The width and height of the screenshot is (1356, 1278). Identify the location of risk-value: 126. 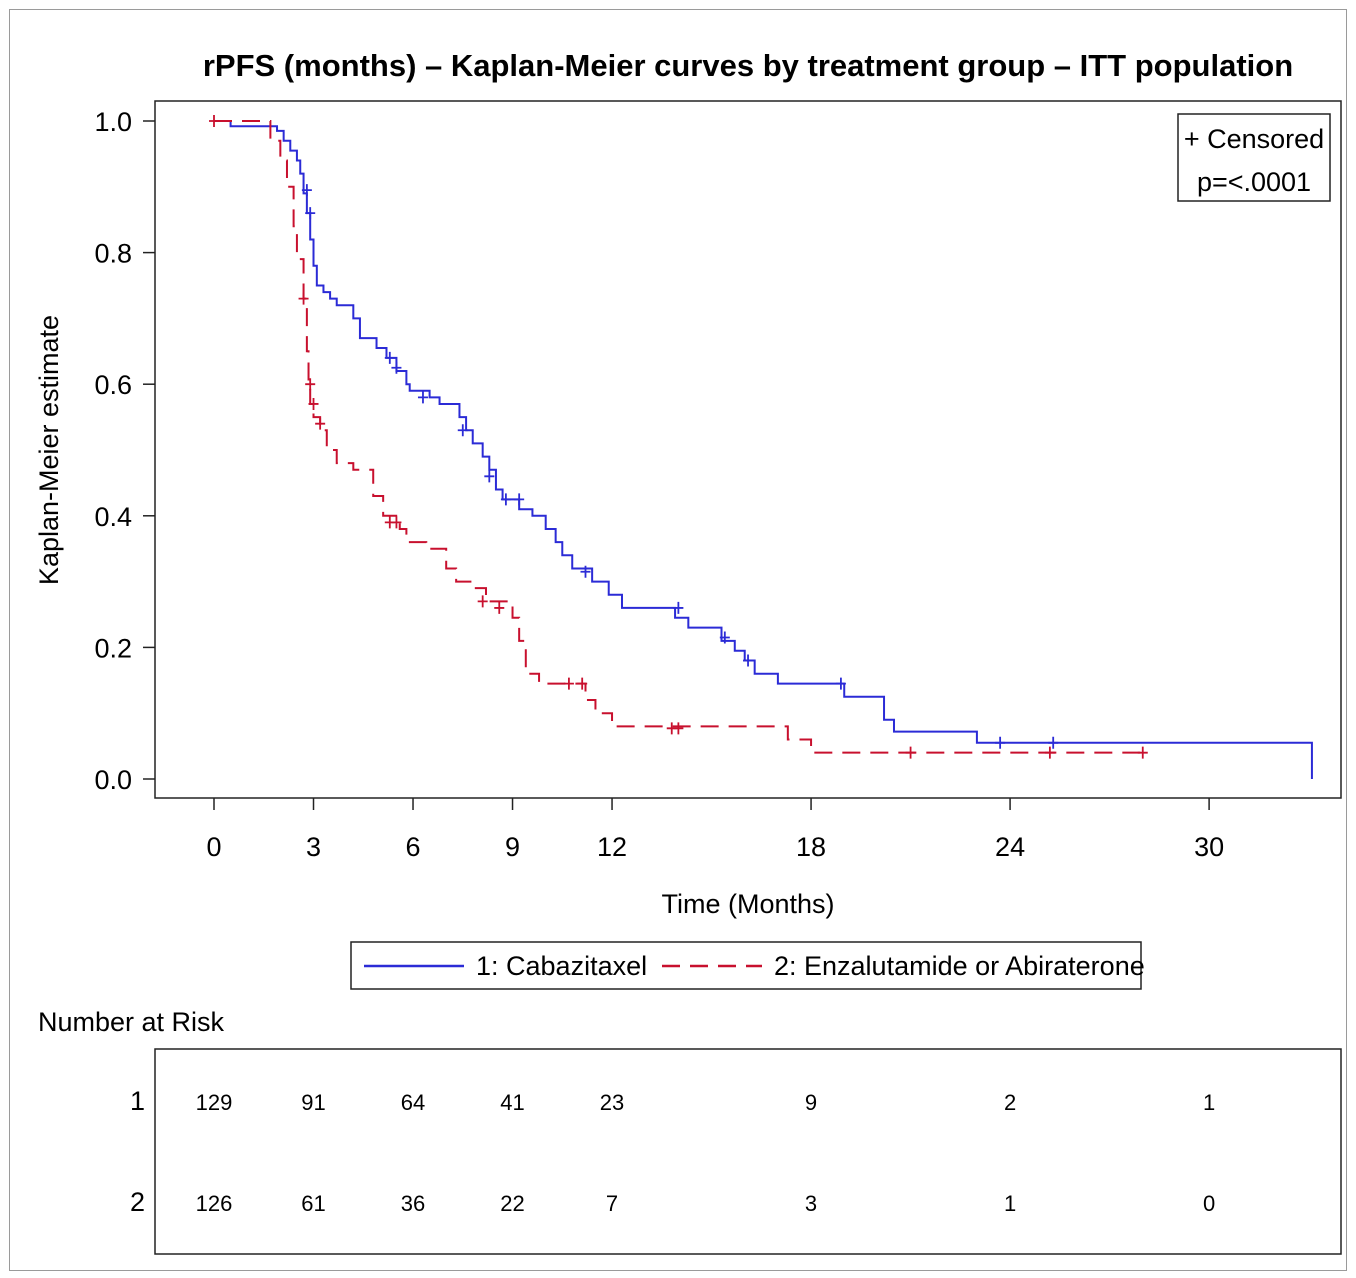
(214, 1203).